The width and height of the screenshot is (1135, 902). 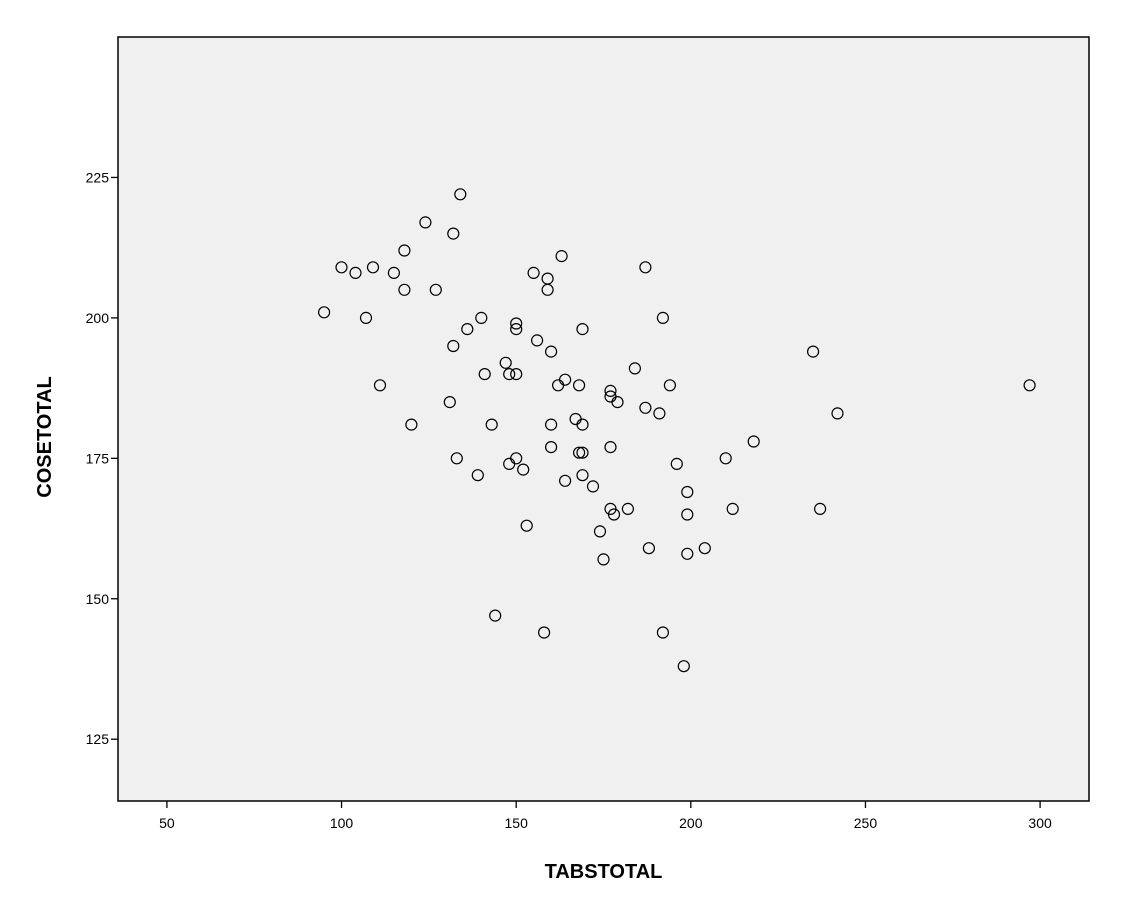 I want to click on y-tick-label: 200, so click(x=98, y=318).